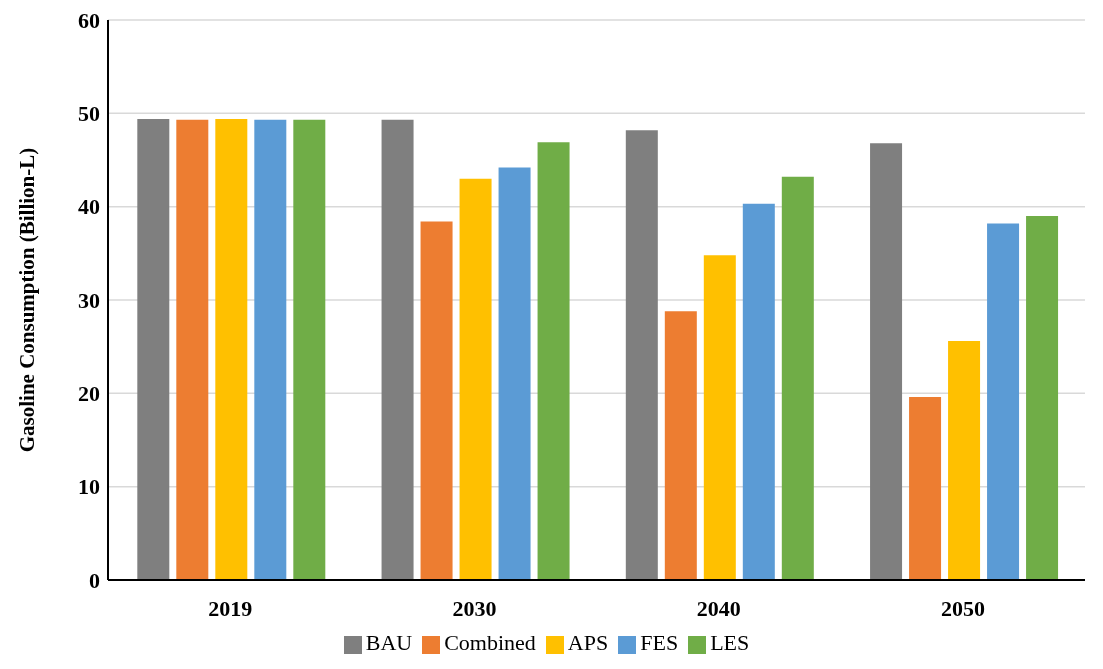  Describe the element at coordinates (89, 114) in the screenshot. I see `y-tick-label: 50` at that location.